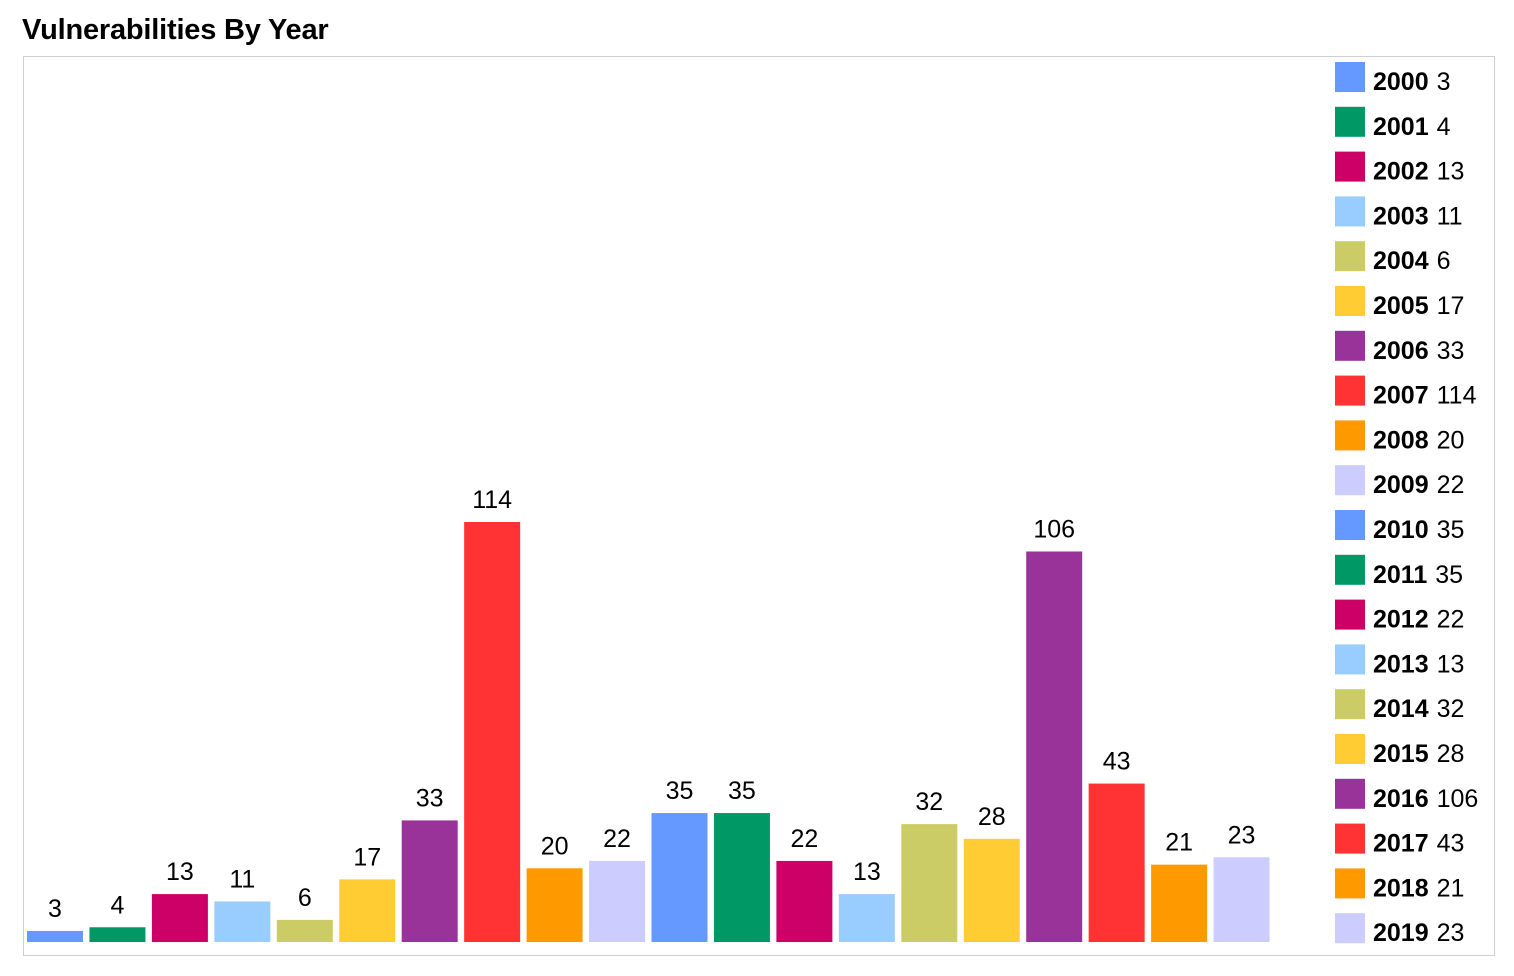 The image size is (1514, 976). What do you see at coordinates (242, 879) in the screenshot?
I see `data-label-2003: 11` at bounding box center [242, 879].